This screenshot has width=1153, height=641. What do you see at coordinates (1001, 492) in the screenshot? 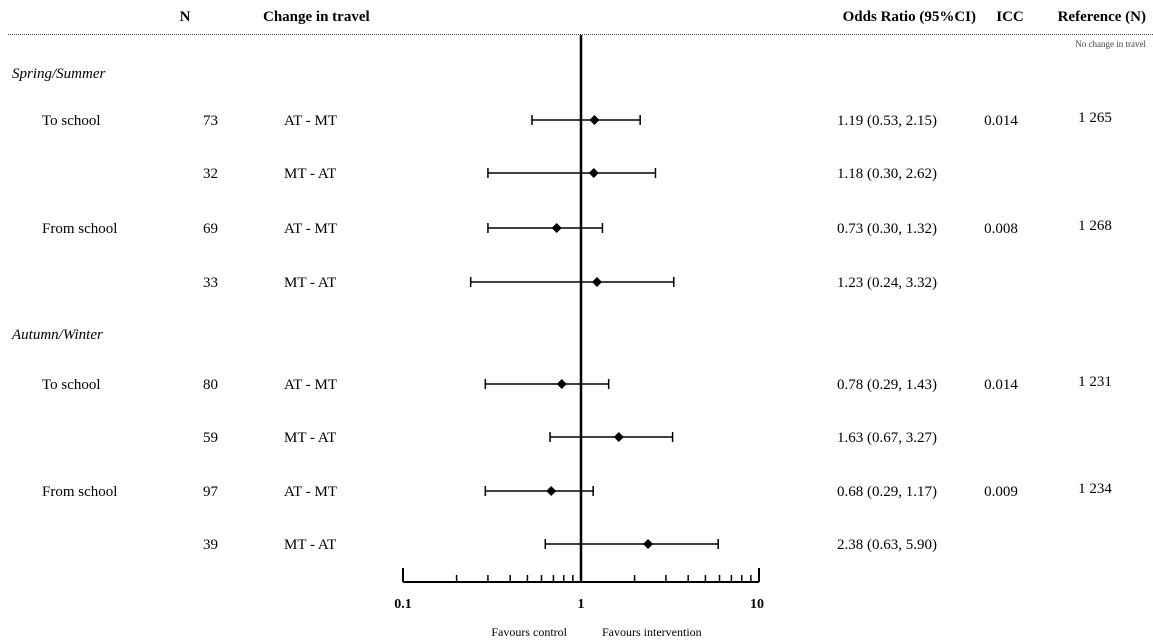
I see `row-icc-value: 0.009` at bounding box center [1001, 492].